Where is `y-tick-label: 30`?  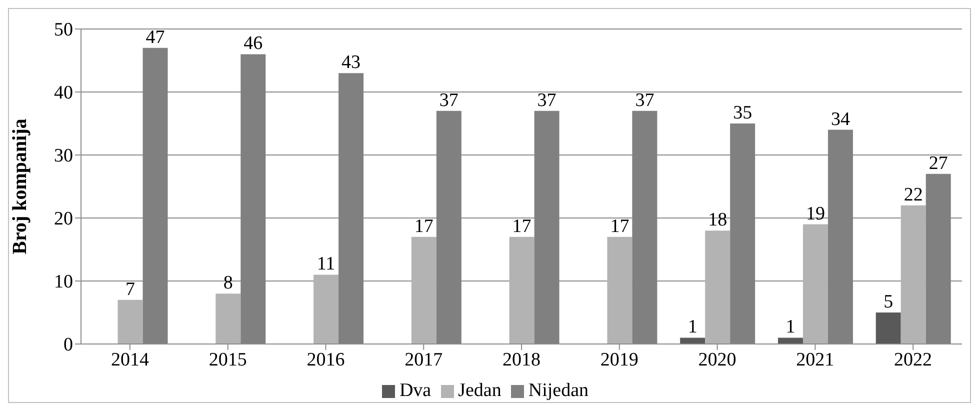
y-tick-label: 30 is located at coordinates (63, 156).